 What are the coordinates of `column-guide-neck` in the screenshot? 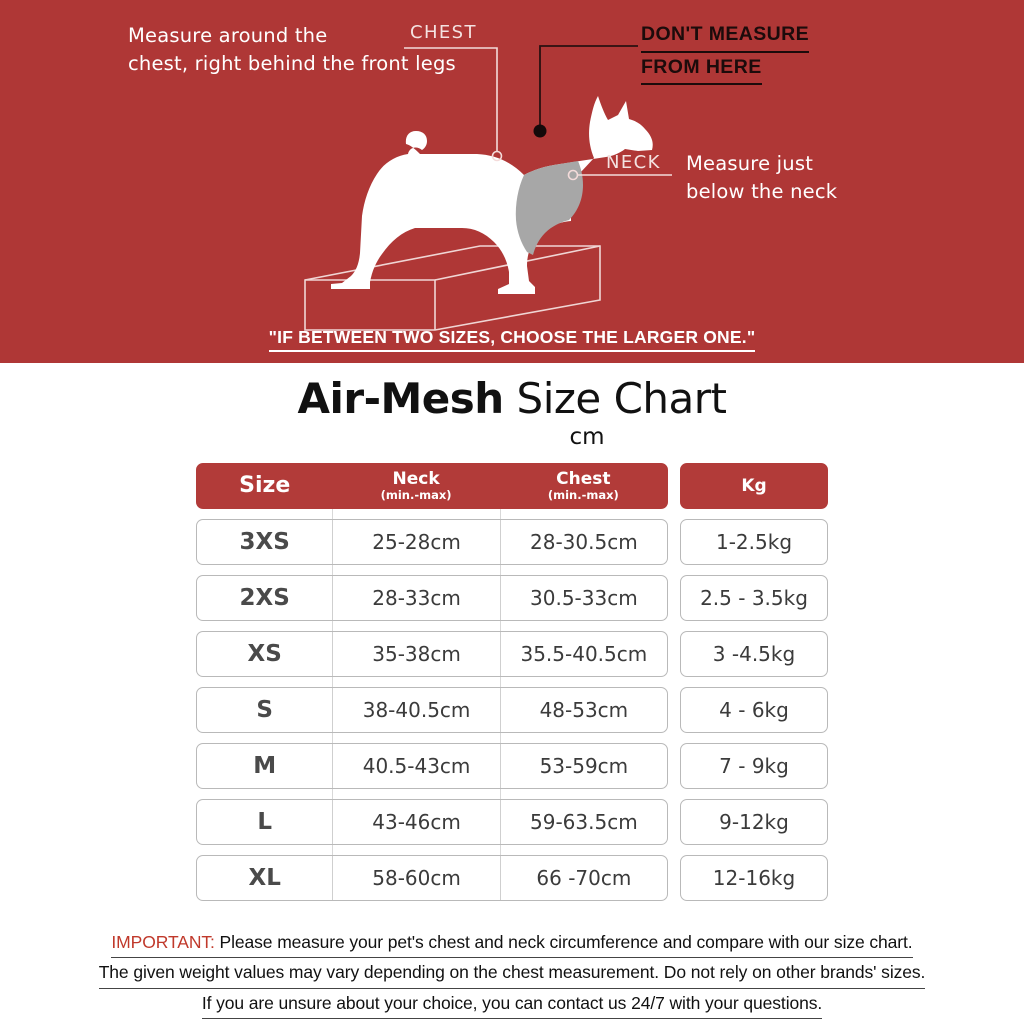 It's located at (332, 684).